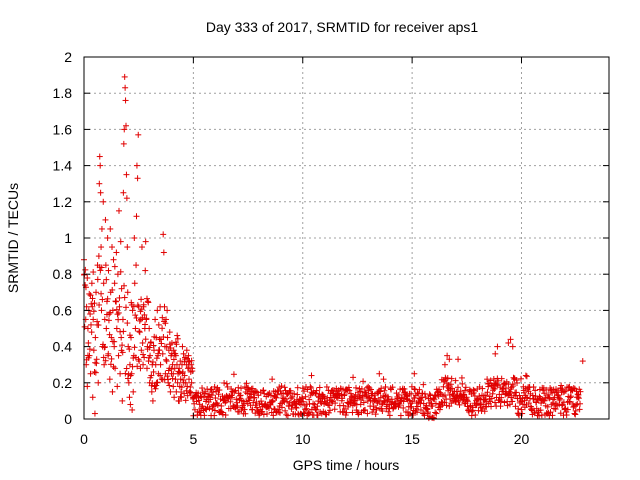 This screenshot has width=640, height=480. I want to click on y-tick-label: 1.2, so click(63, 202).